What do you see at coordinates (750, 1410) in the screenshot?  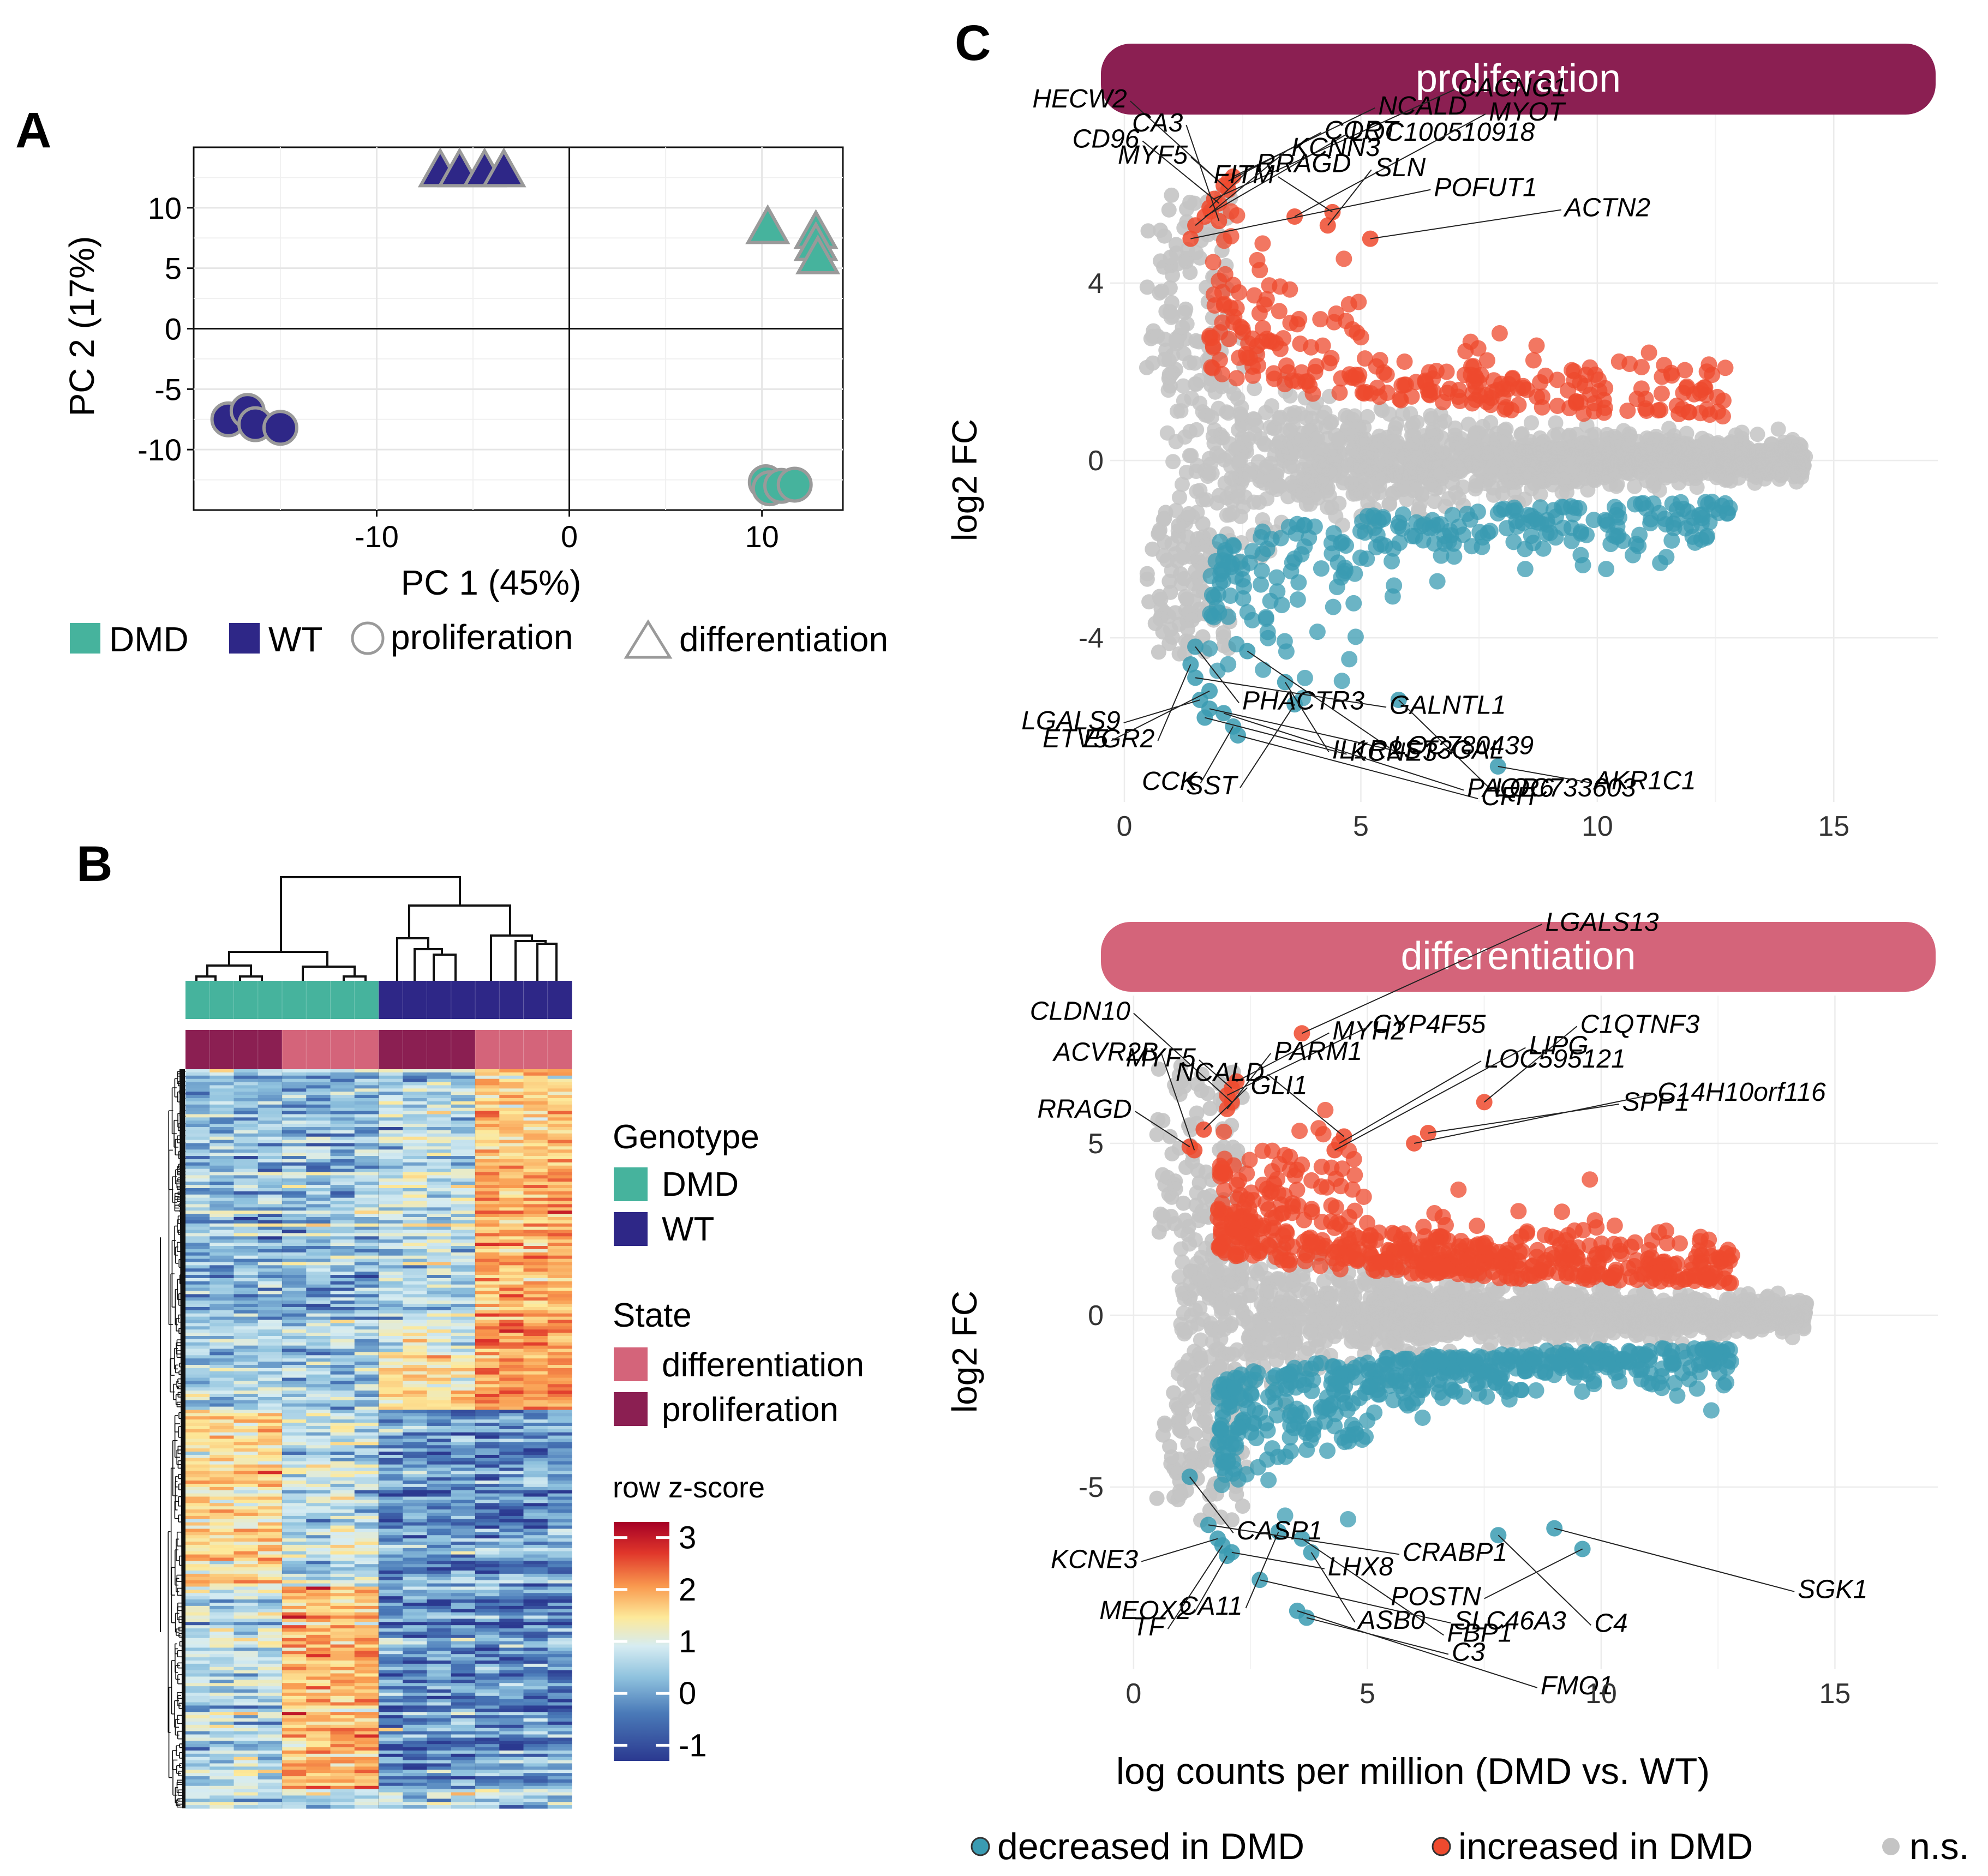 I see `state-proliferation-label: proliferation` at bounding box center [750, 1410].